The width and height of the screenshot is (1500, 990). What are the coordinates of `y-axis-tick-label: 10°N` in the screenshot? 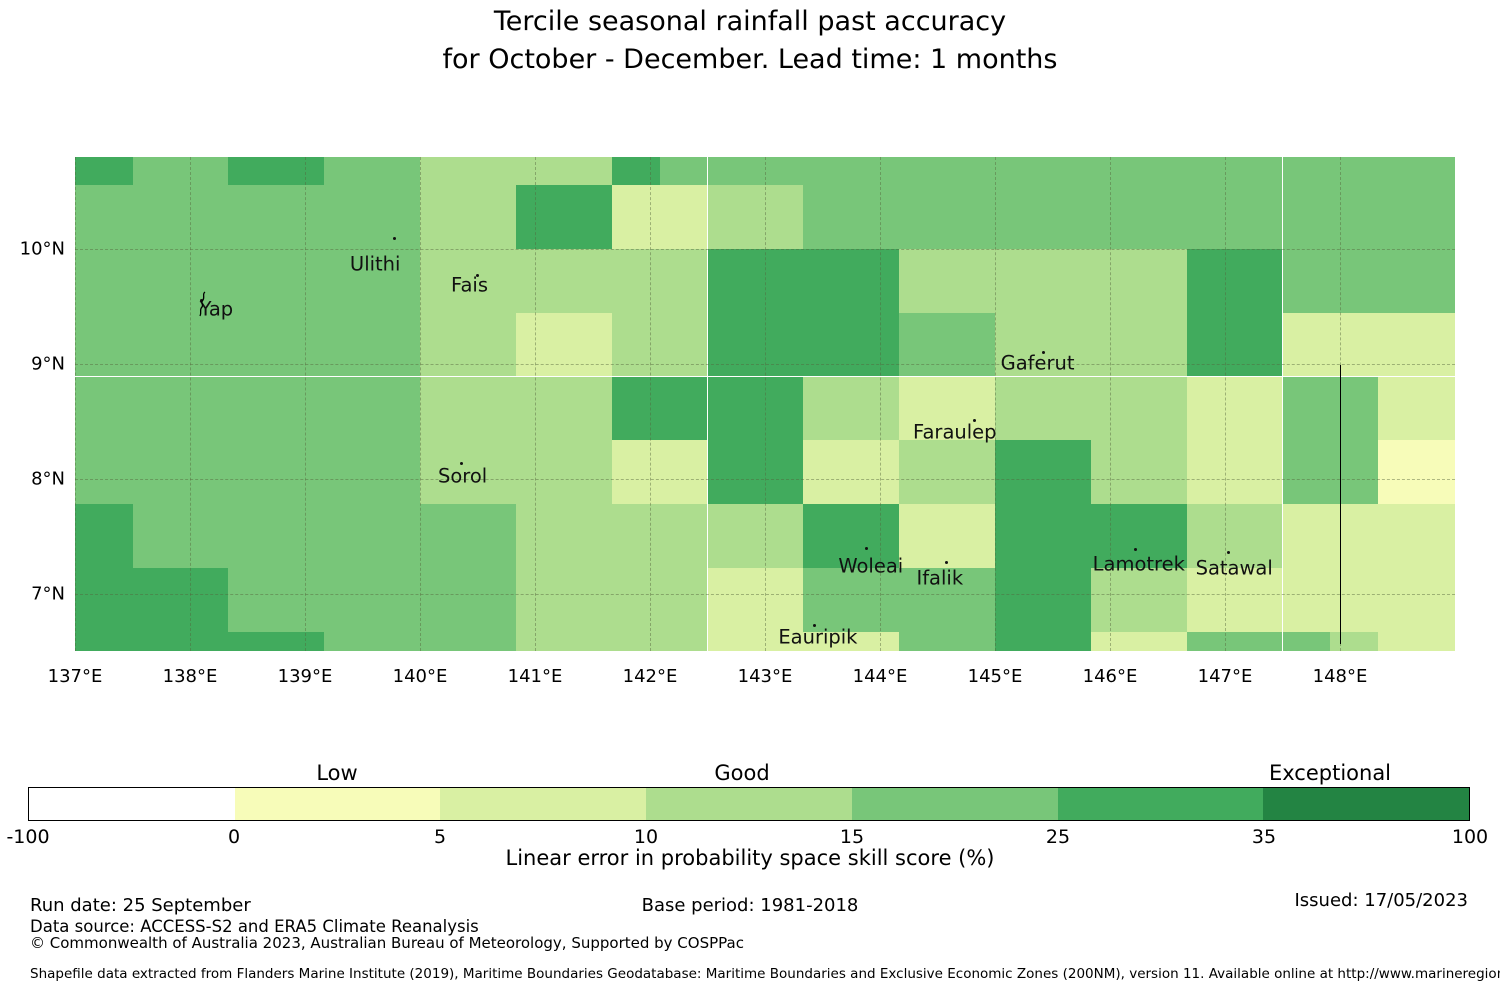 It's located at (42, 249).